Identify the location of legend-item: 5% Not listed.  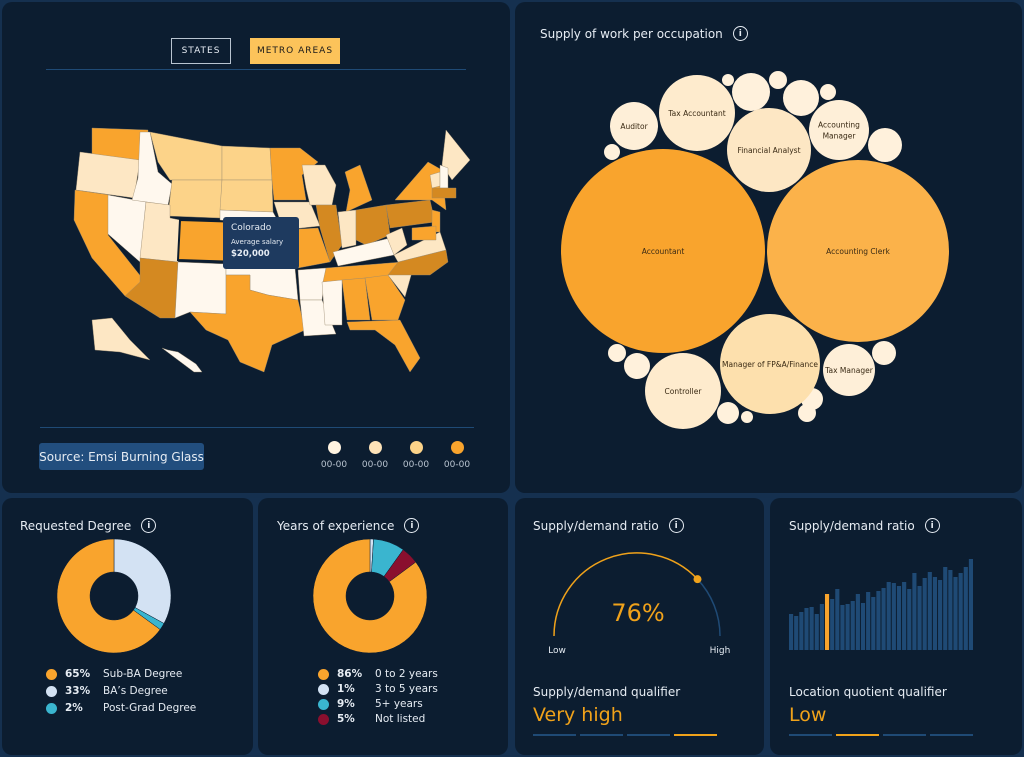
(378, 719).